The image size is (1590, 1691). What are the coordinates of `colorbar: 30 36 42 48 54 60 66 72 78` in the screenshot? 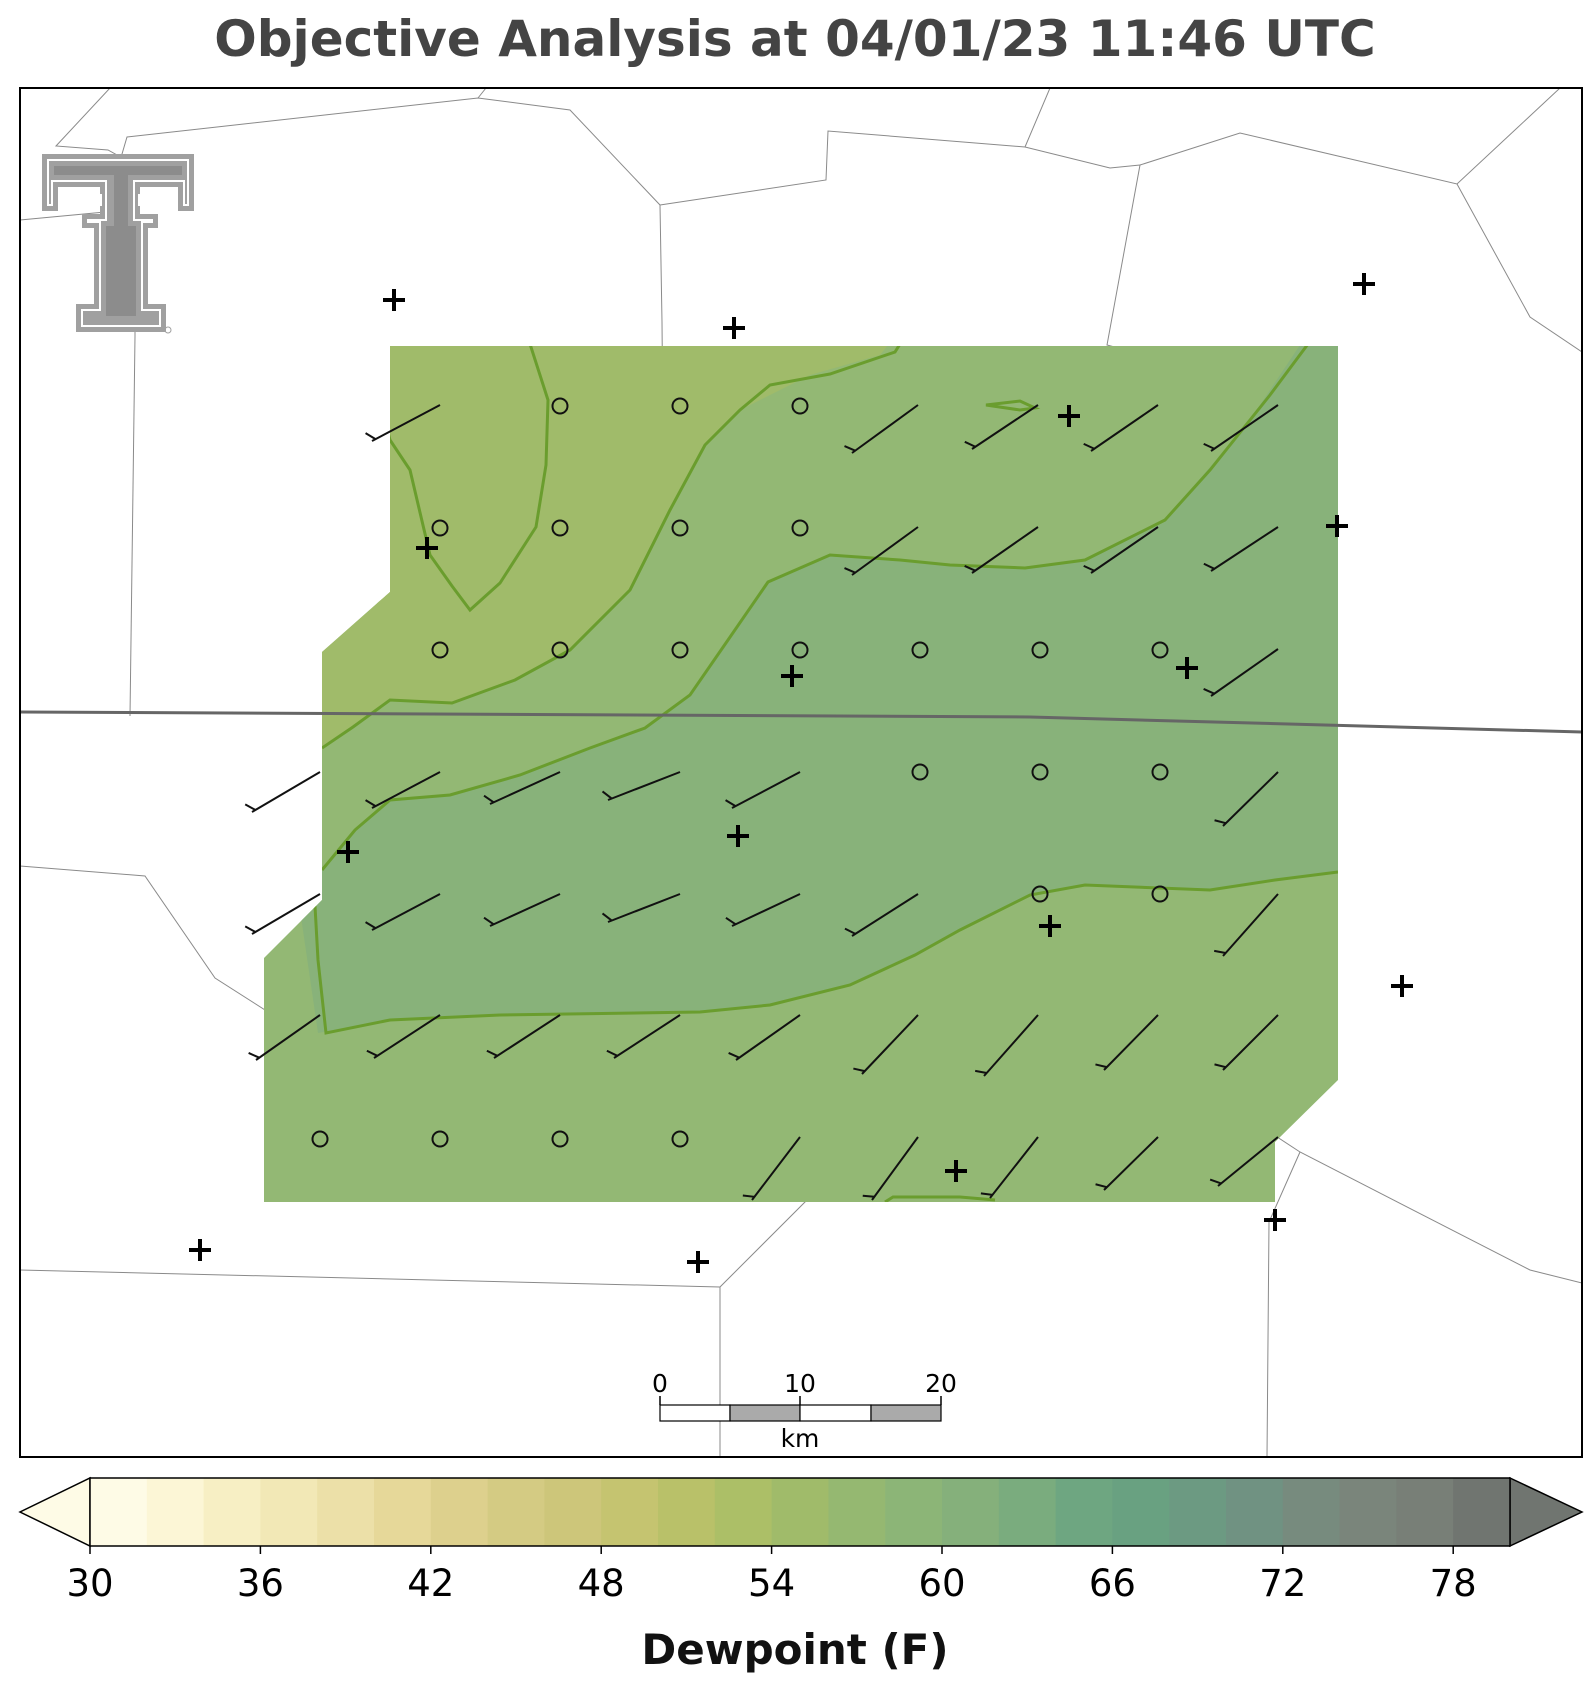 It's located at (801, 1540).